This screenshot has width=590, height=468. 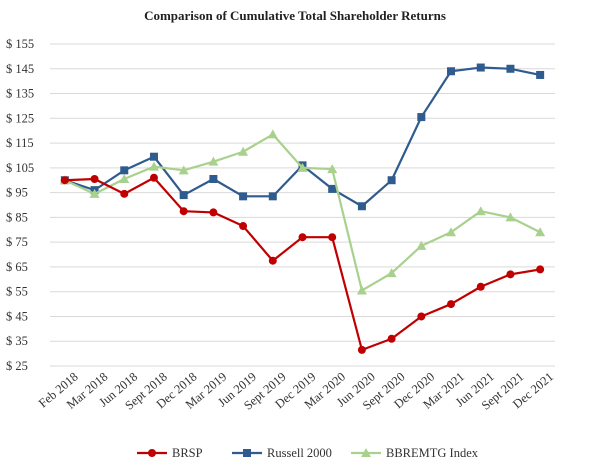 I want to click on legend: BRSP Russell 2000 BBREMTG Index, so click(x=308, y=453).